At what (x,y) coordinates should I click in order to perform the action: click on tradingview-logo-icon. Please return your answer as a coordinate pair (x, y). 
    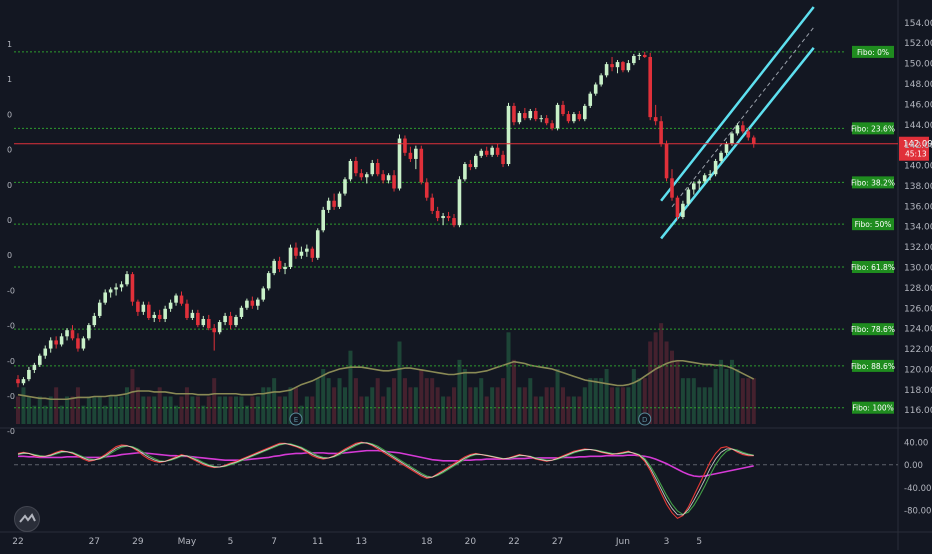
    Looking at the image, I should click on (27, 519).